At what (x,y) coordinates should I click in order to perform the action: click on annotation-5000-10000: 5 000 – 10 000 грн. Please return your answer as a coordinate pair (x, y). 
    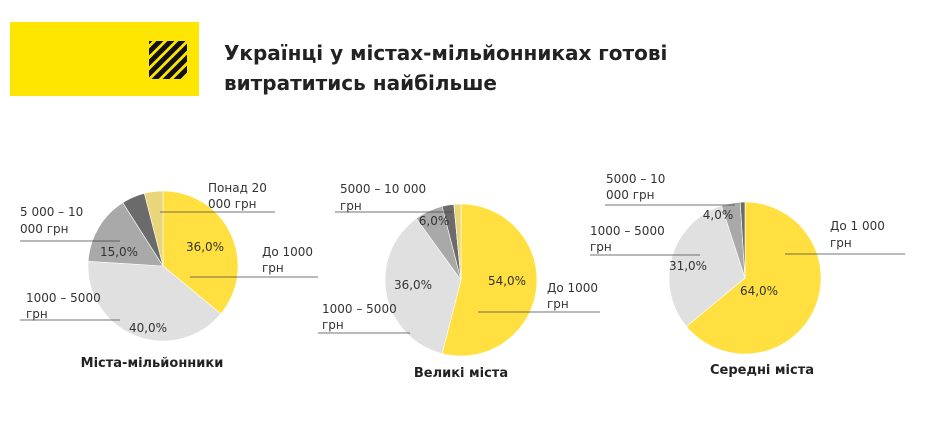
    Looking at the image, I should click on (53, 220).